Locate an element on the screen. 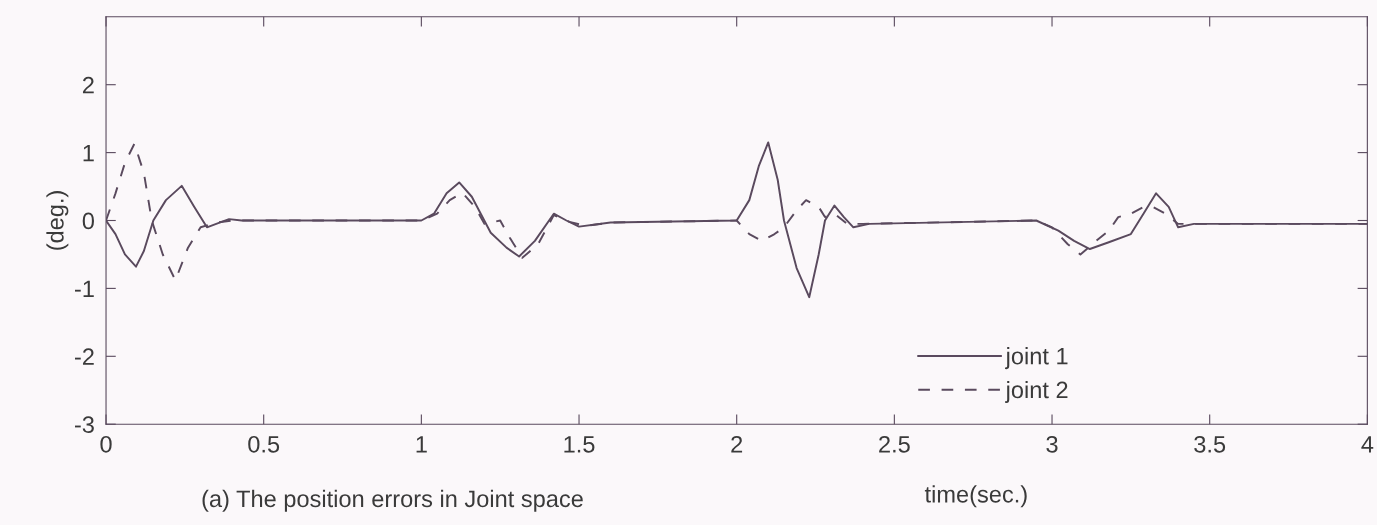 The image size is (1377, 525). y-tick-label: -1 is located at coordinates (84, 288).